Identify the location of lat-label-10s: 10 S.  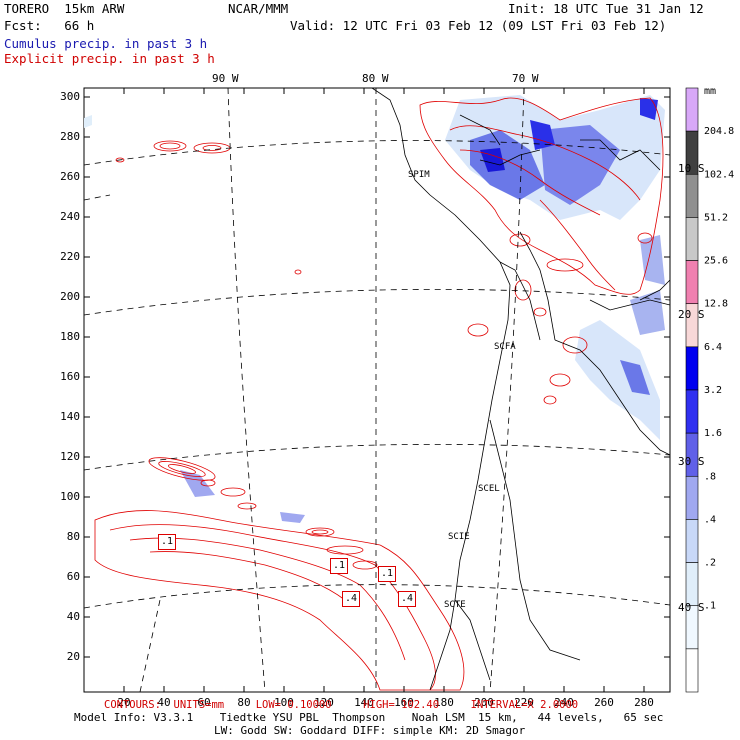
(691, 168).